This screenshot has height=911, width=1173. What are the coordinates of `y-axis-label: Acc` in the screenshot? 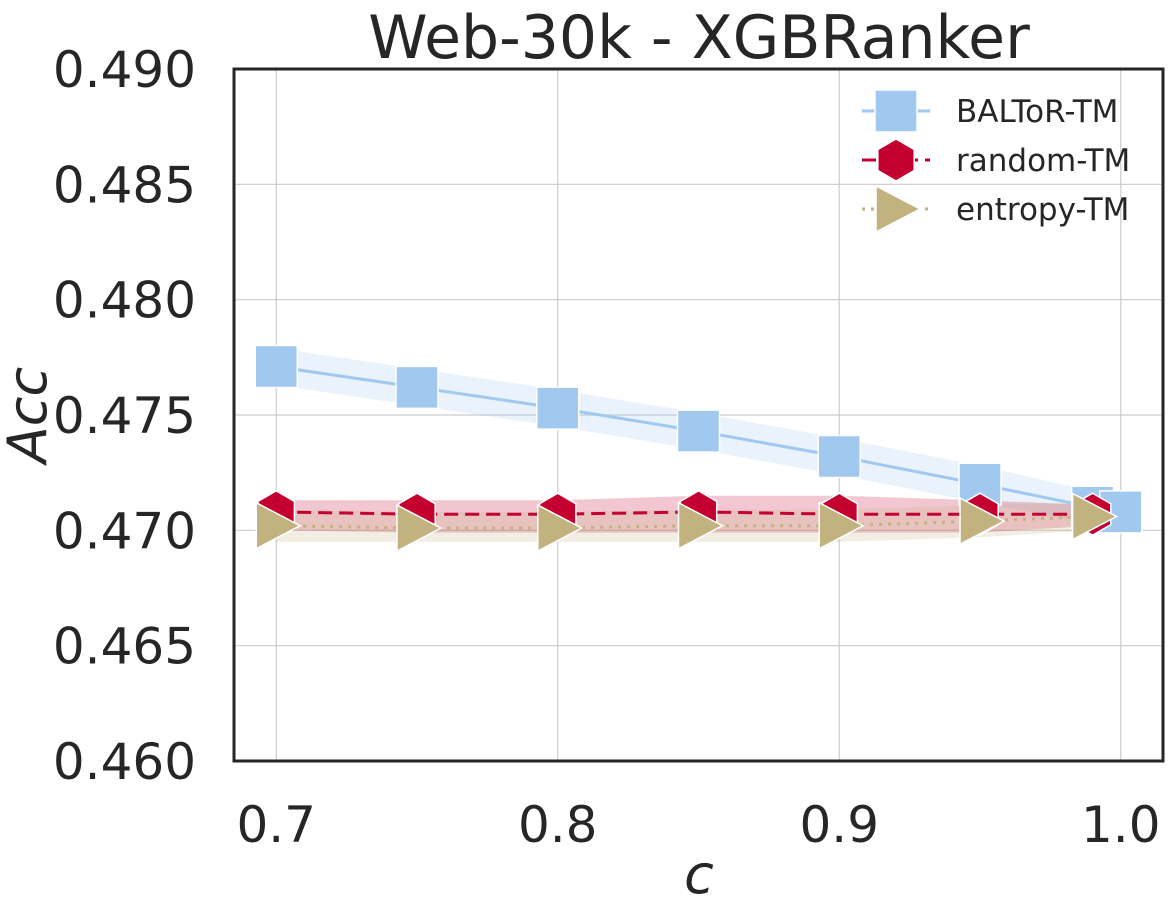 It's located at (29, 416).